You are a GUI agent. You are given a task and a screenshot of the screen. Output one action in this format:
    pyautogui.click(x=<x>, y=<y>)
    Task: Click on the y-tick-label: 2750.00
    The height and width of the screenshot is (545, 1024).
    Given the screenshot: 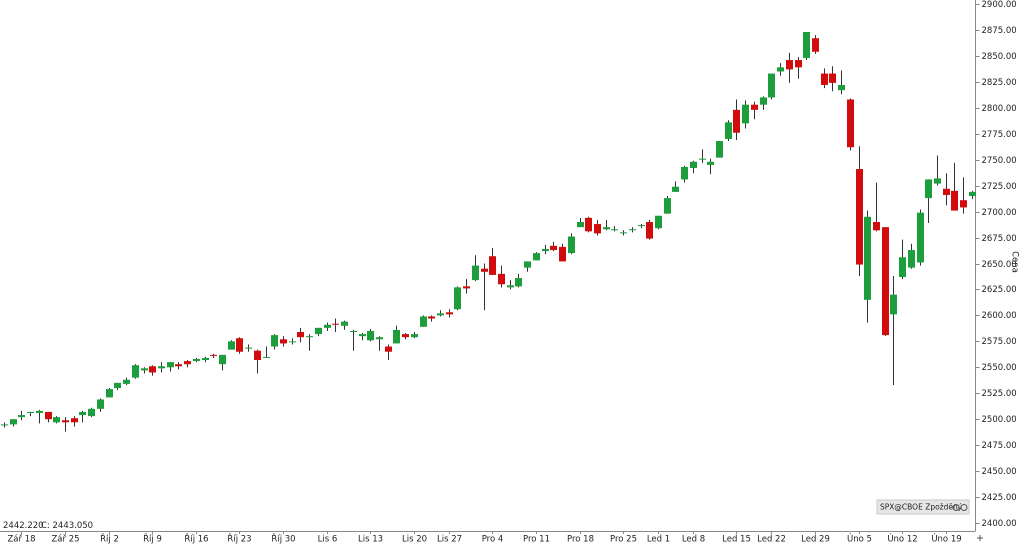 What is the action you would take?
    pyautogui.click(x=999, y=161)
    